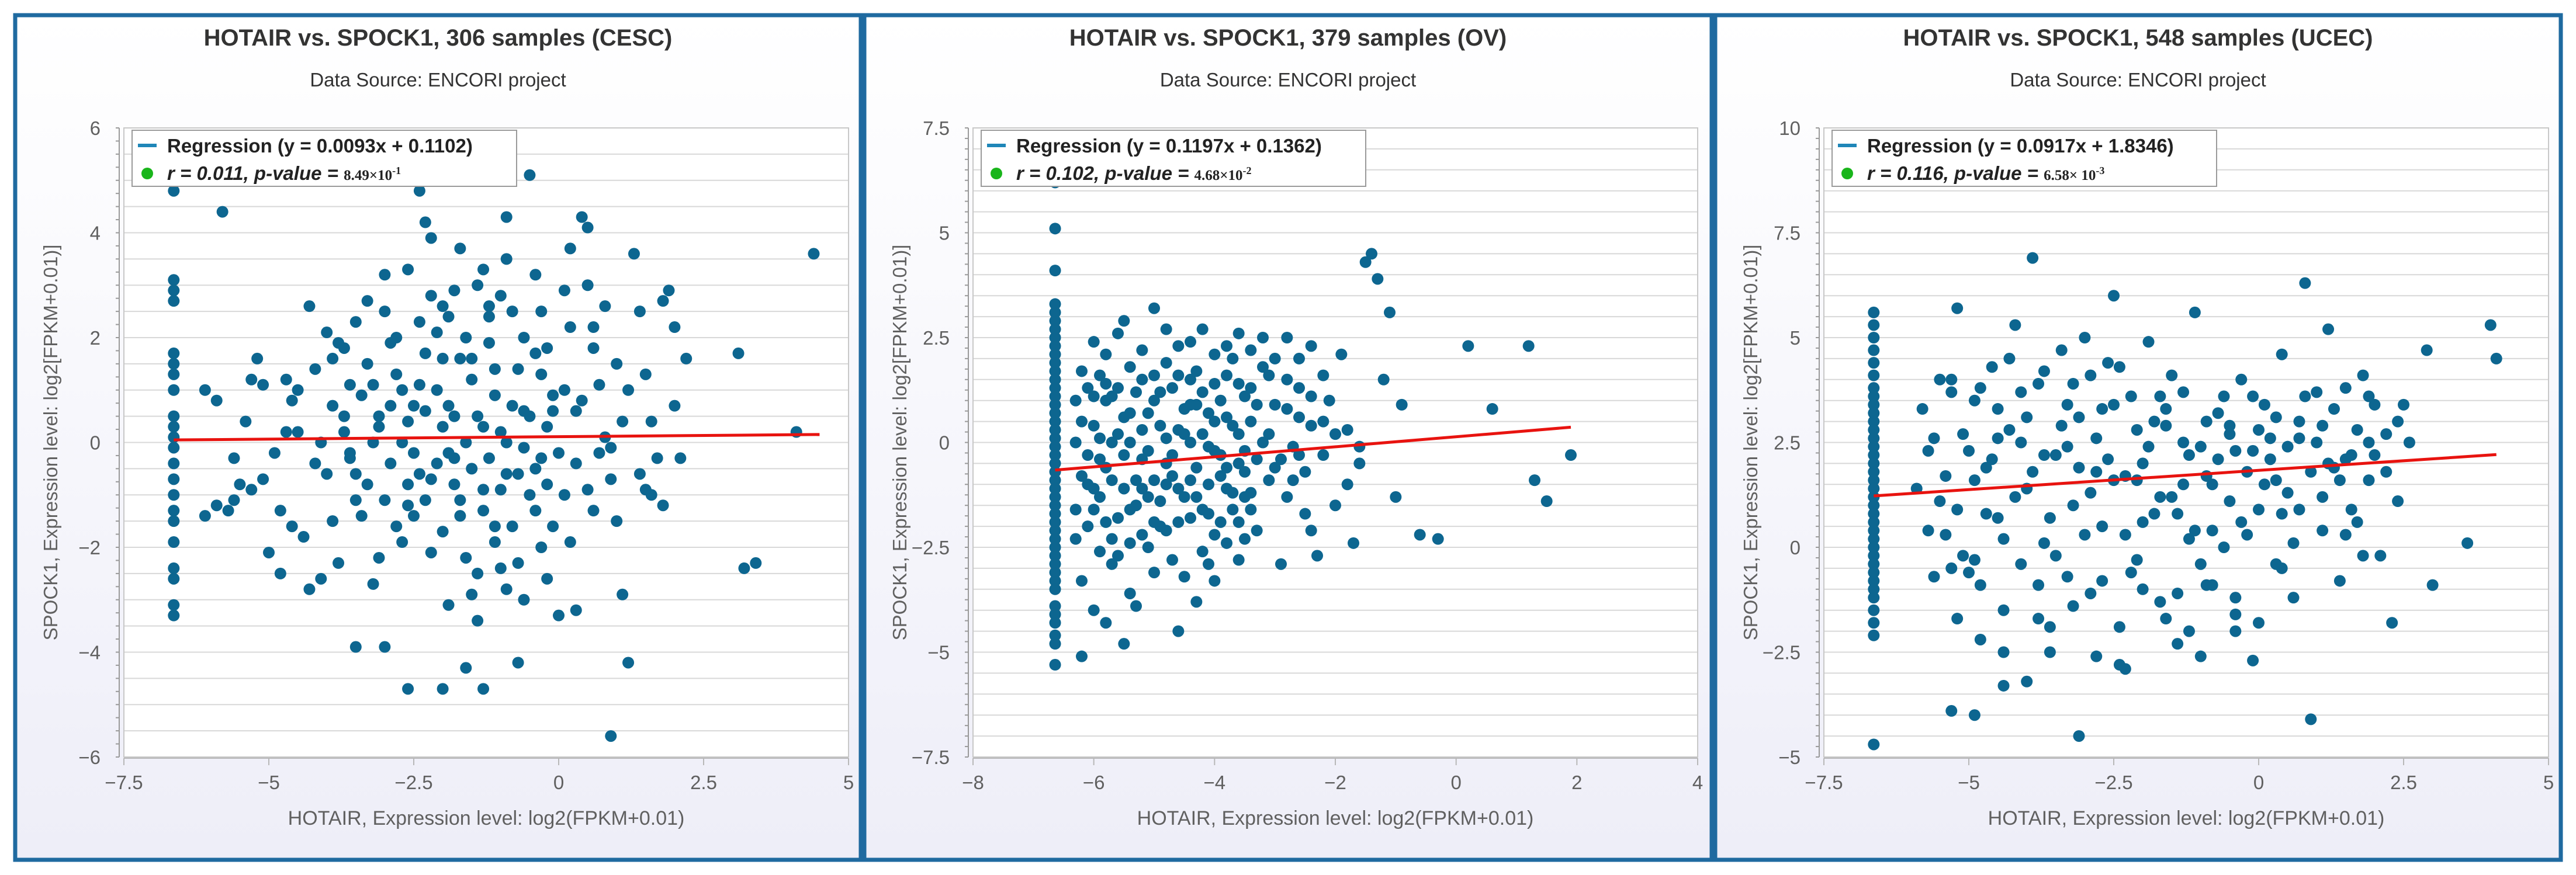 The width and height of the screenshot is (2576, 875). What do you see at coordinates (2113, 782) in the screenshot?
I see `x-tick-label: −2.5` at bounding box center [2113, 782].